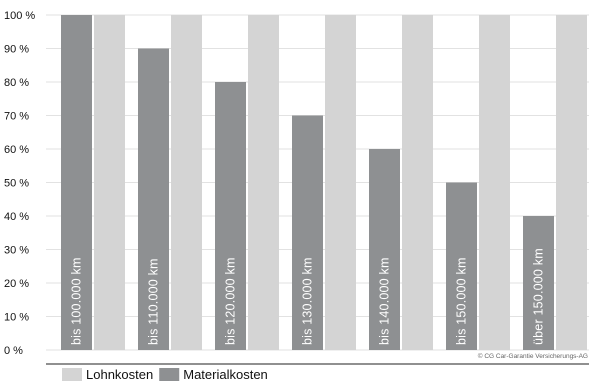  What do you see at coordinates (16, 184) in the screenshot?
I see `y-tick-label: 50 %` at bounding box center [16, 184].